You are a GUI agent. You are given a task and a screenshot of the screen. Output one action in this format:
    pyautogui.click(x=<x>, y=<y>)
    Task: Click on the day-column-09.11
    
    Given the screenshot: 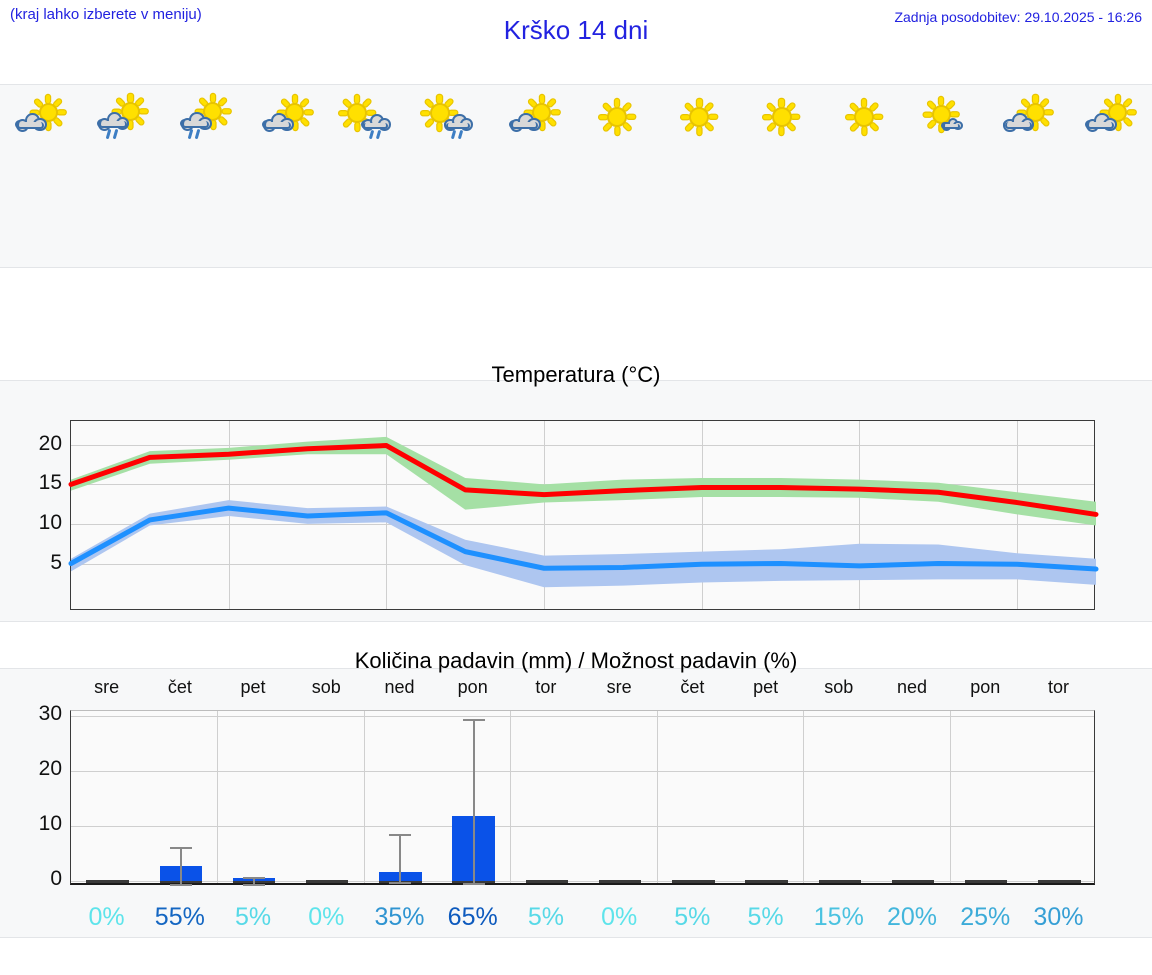 What is the action you would take?
    pyautogui.click(x=946, y=176)
    